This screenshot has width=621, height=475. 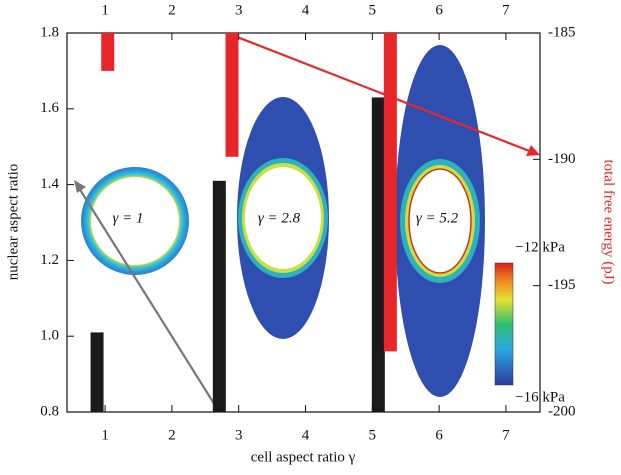 I want to click on x-top-tick-label: 7, so click(x=506, y=10).